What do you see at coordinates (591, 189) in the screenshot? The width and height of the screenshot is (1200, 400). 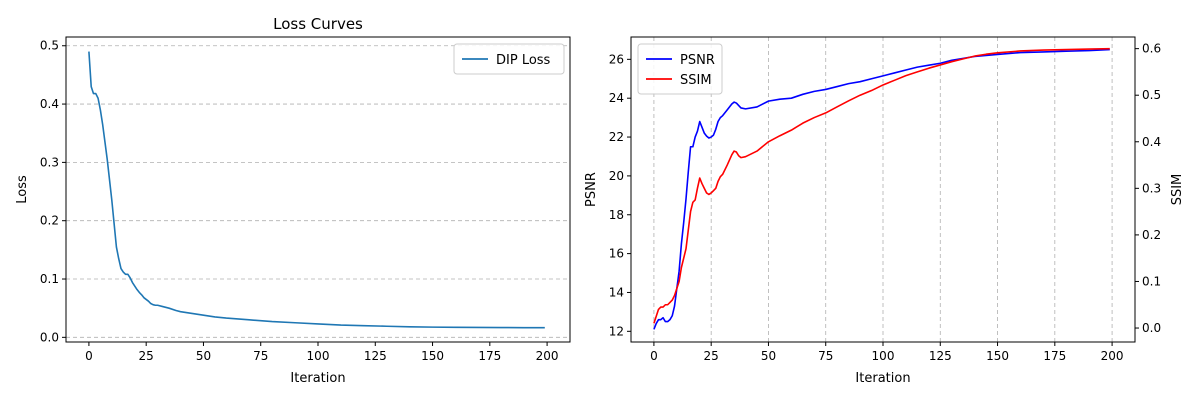 I see `y-axis-label: PSNR` at bounding box center [591, 189].